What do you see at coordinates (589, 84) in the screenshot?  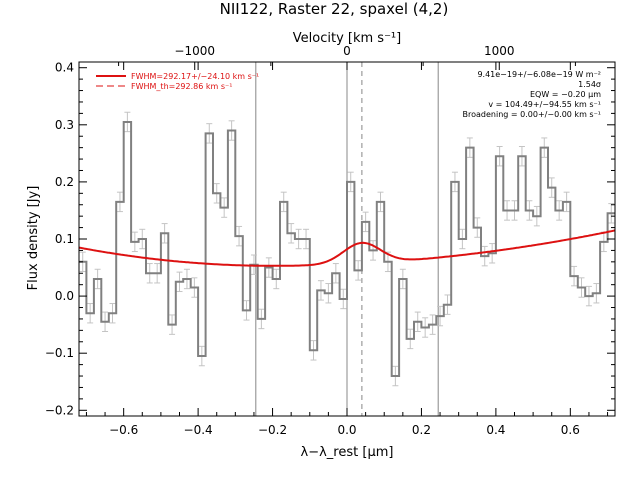 I see `annotation-line-1: 1.54σ` at bounding box center [589, 84].